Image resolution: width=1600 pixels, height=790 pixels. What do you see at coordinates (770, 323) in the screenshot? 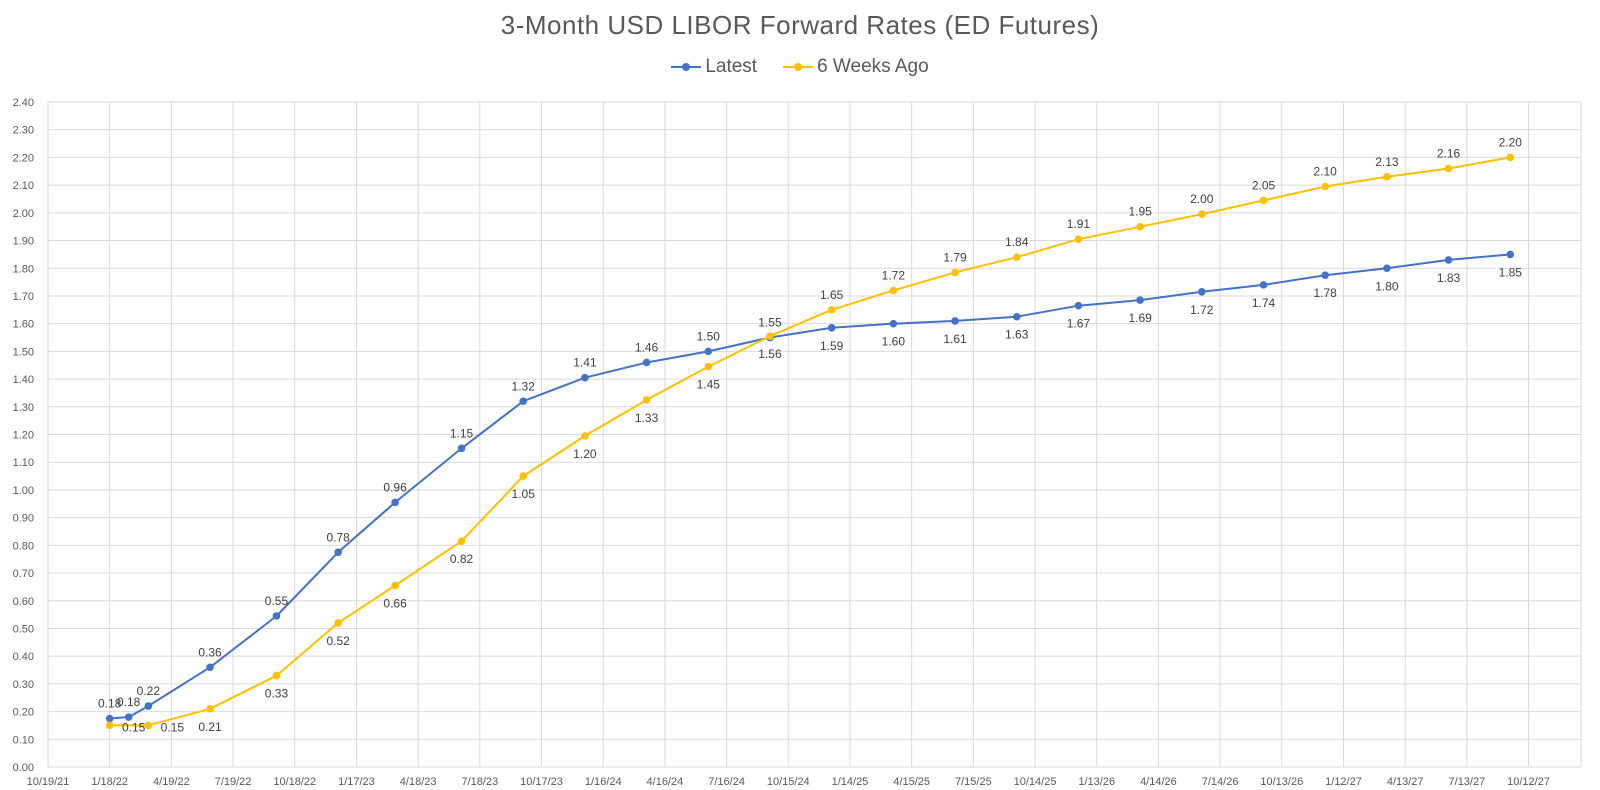
I see `data-label-latest: 1.55` at bounding box center [770, 323].